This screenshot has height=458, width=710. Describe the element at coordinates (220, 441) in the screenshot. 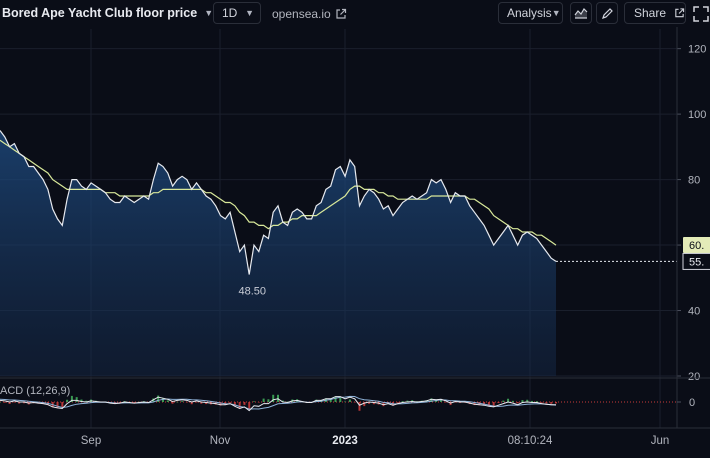

I see `x-tick-label: Nov` at that location.